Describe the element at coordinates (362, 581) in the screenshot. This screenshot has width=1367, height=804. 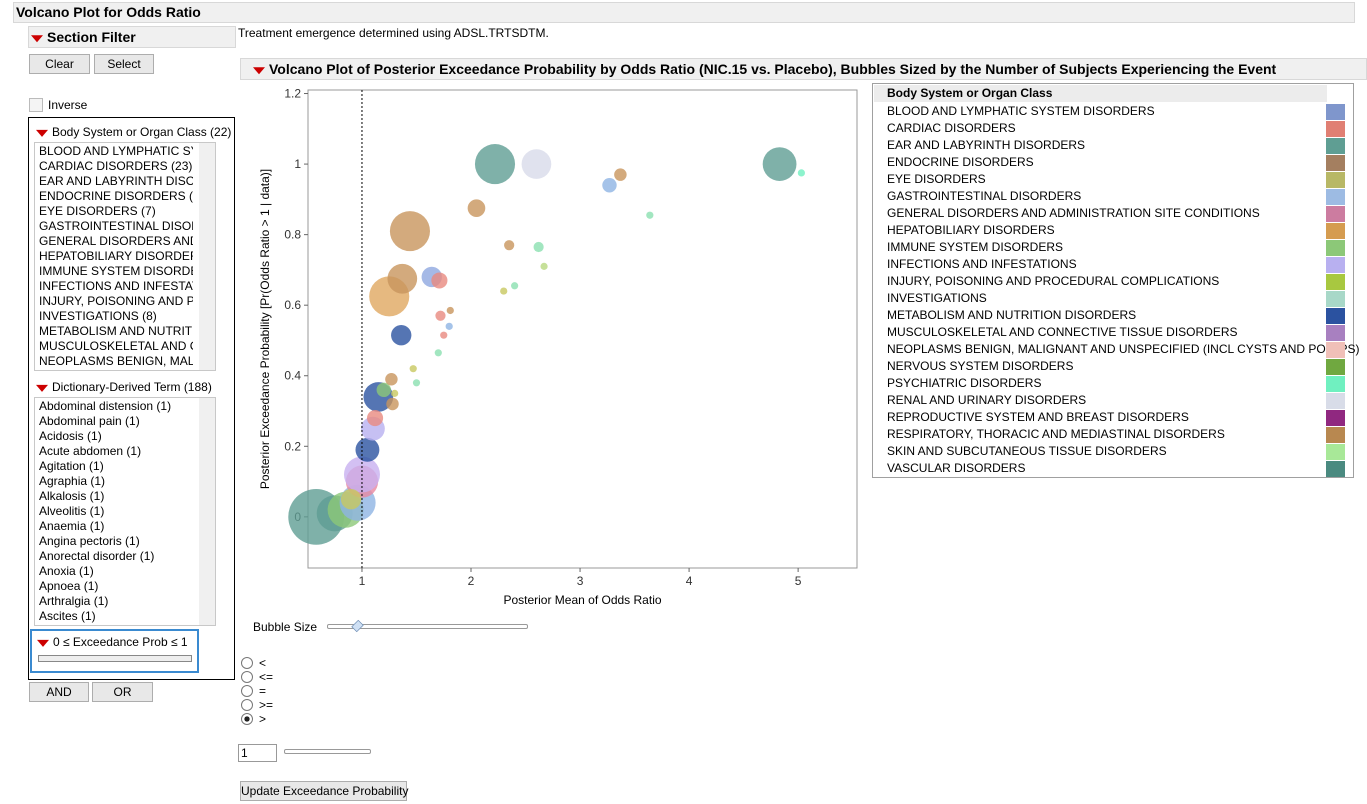
I see `x-tick-label: 1` at that location.